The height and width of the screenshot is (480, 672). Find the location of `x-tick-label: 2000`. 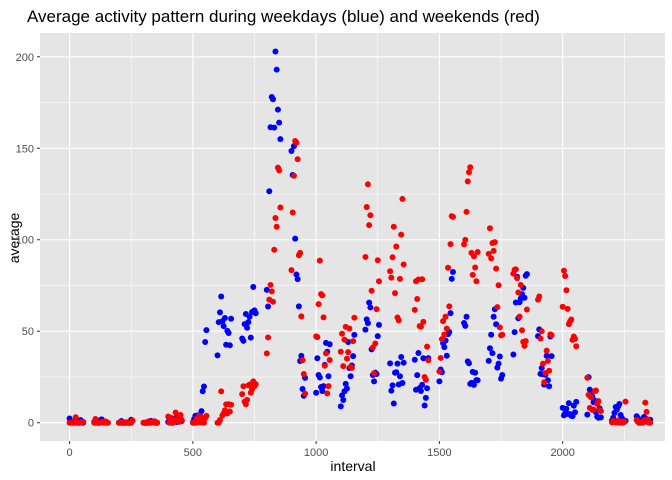

x-tick-label: 2000 is located at coordinates (562, 453).